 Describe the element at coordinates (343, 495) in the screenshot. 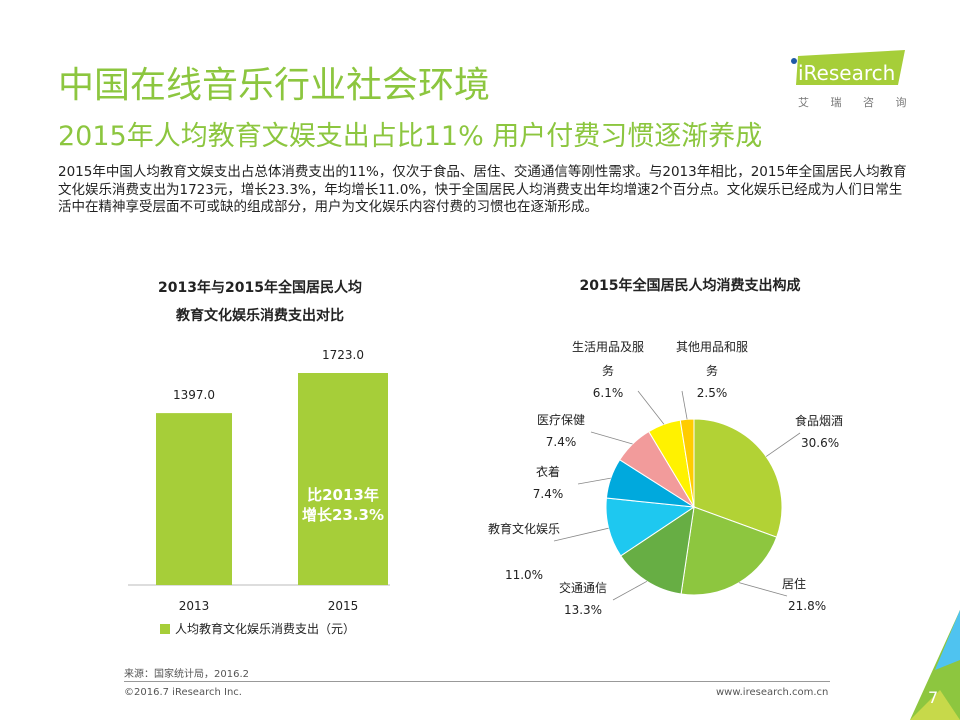

I see `annotation-line1: 比2013年` at that location.